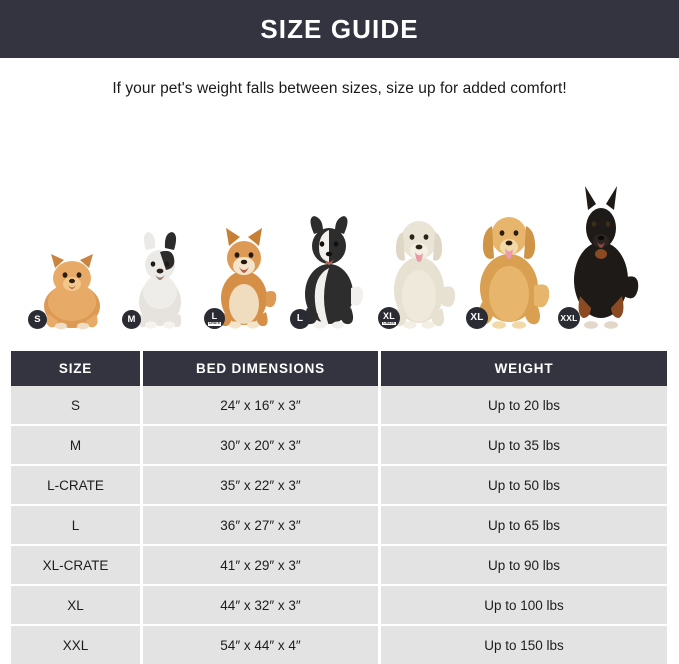 Image resolution: width=679 pixels, height=664 pixels. What do you see at coordinates (524, 485) in the screenshot?
I see `cell-weight: Up to 50 lbs` at bounding box center [524, 485].